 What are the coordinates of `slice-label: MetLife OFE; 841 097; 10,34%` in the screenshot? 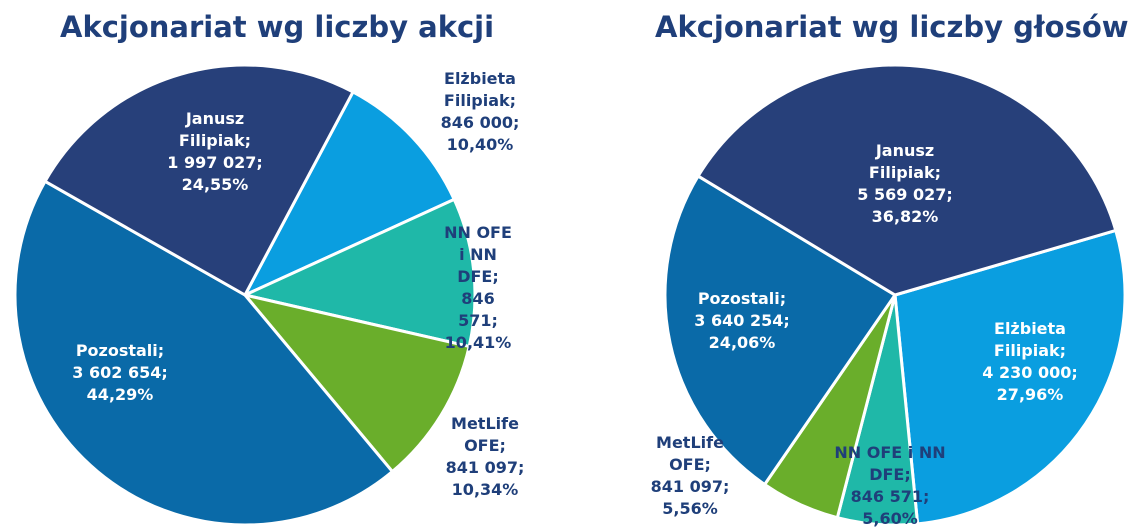 It's located at (485, 457).